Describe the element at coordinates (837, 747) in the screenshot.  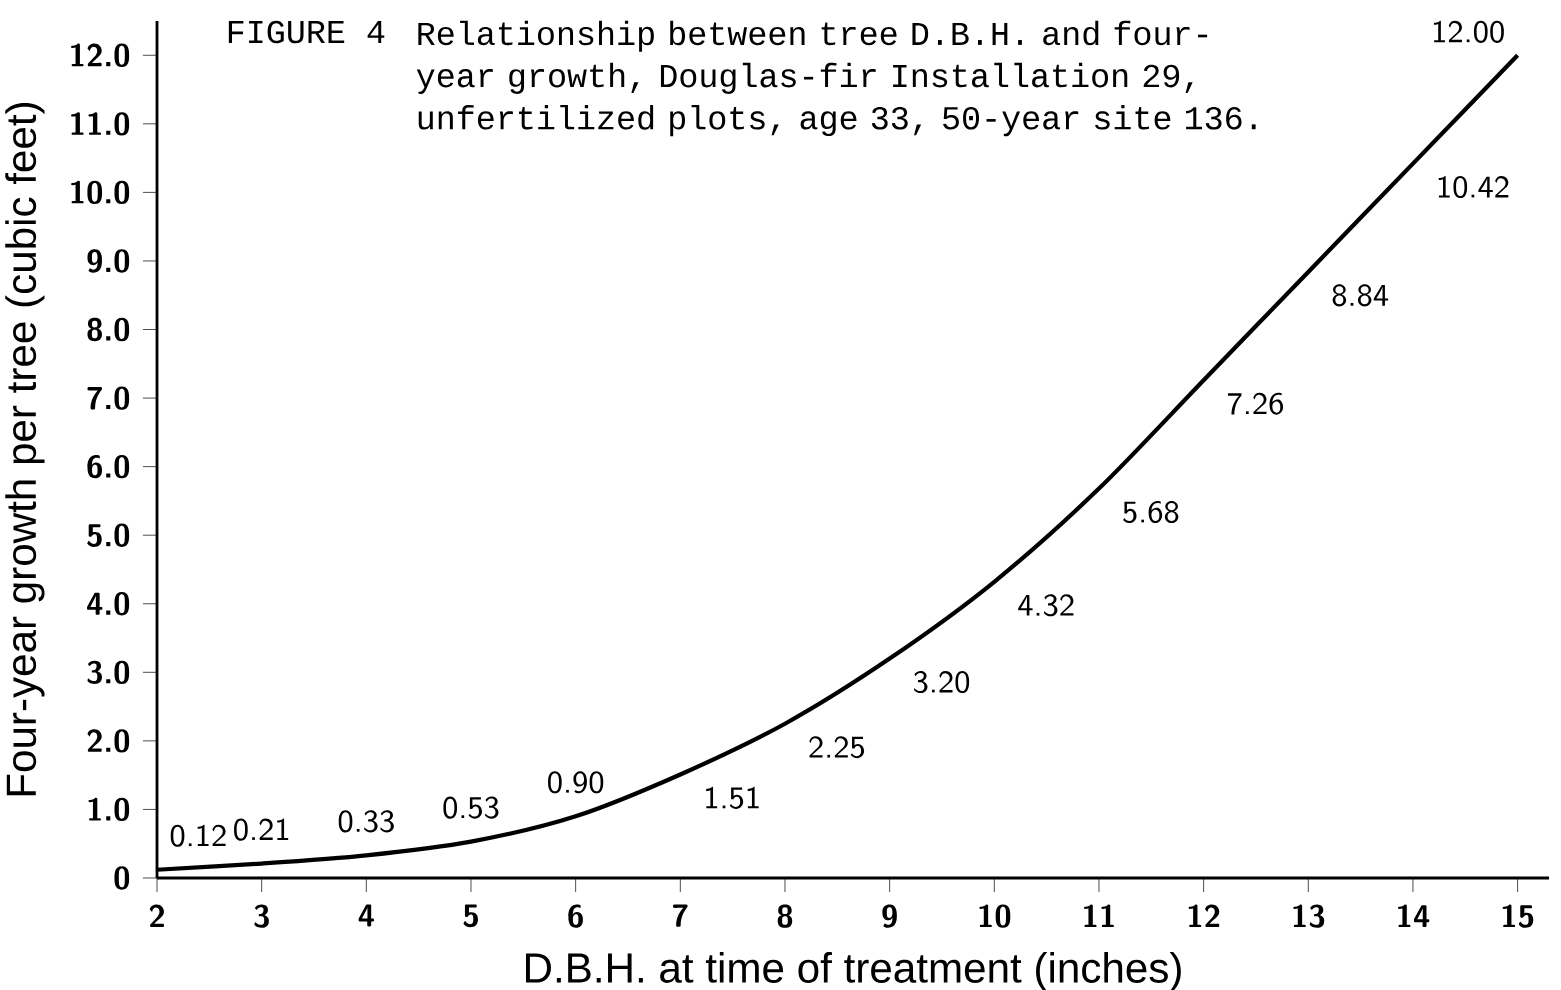
I see `data-label: 2.25` at that location.